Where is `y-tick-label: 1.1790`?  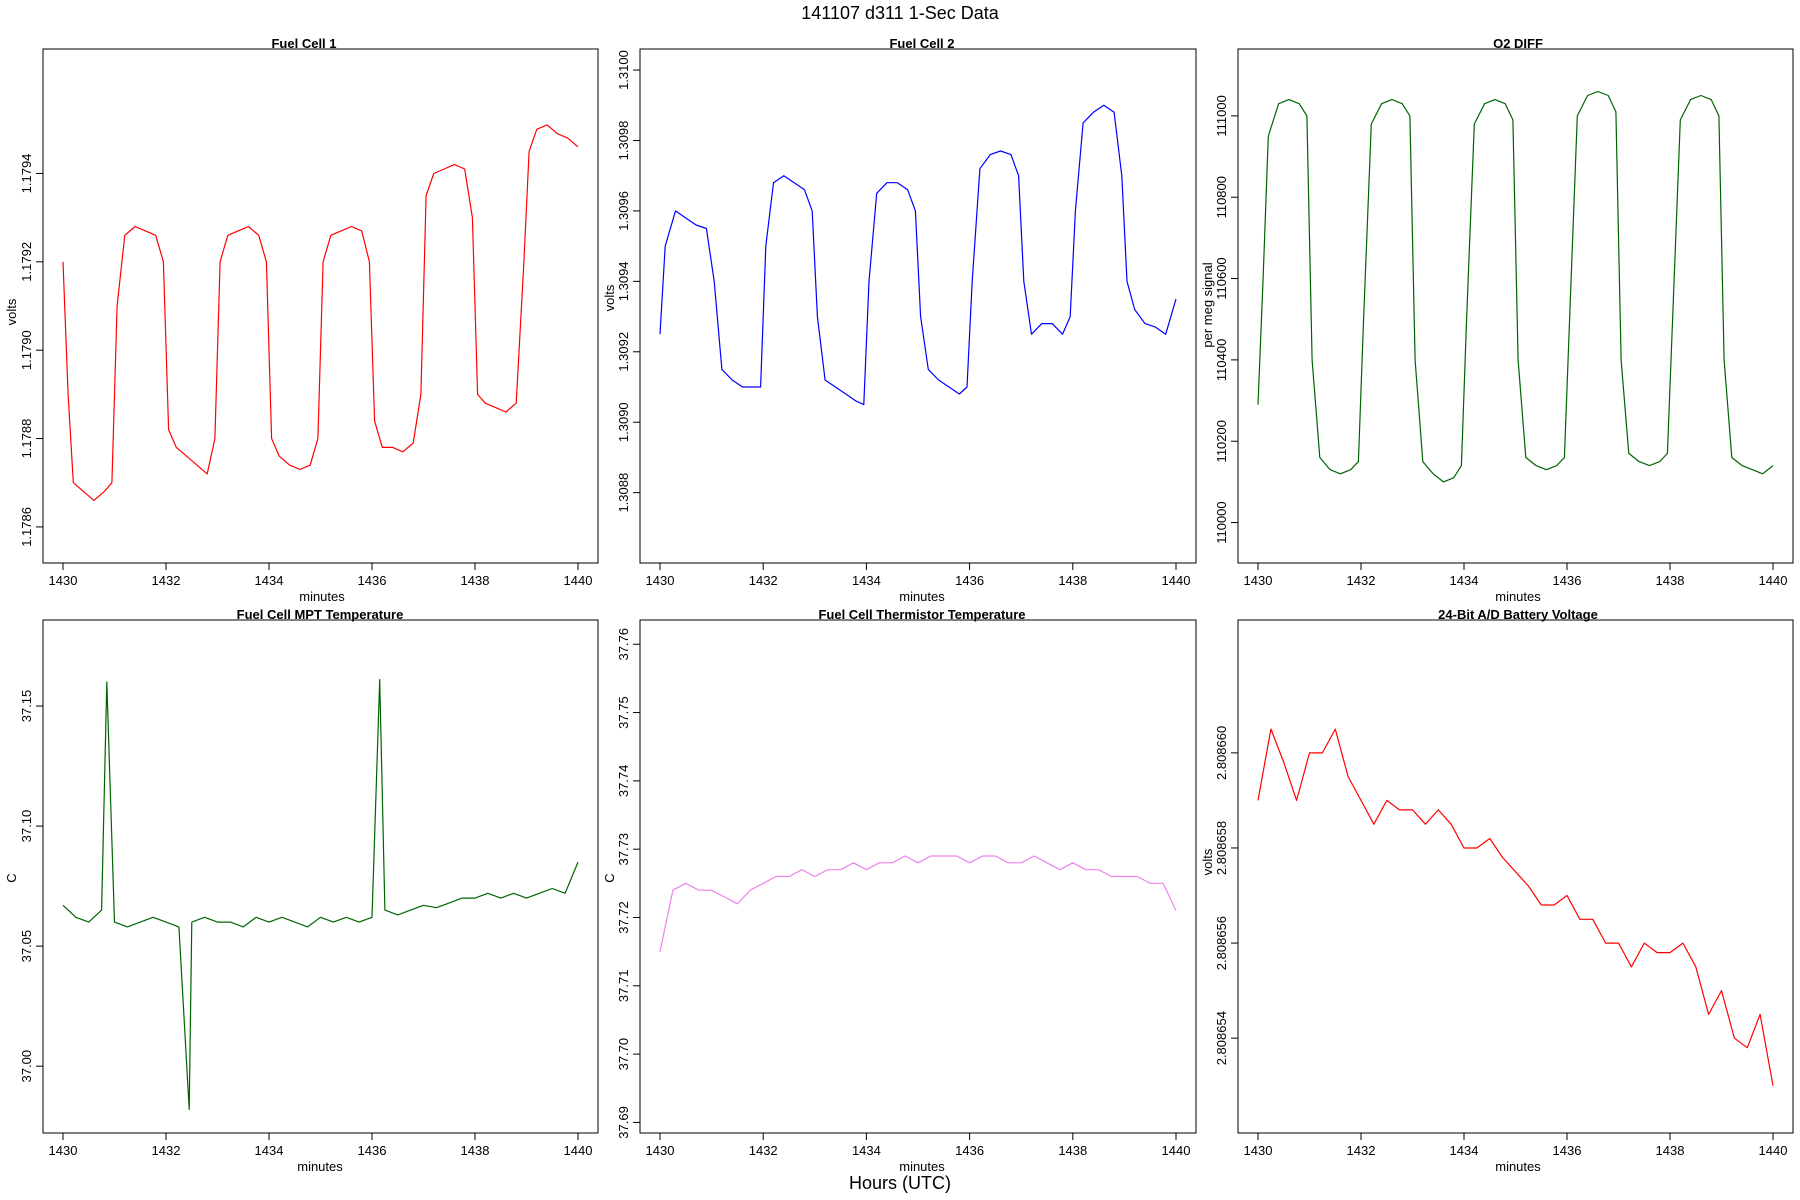
y-tick-label: 1.1790 is located at coordinates (26, 350).